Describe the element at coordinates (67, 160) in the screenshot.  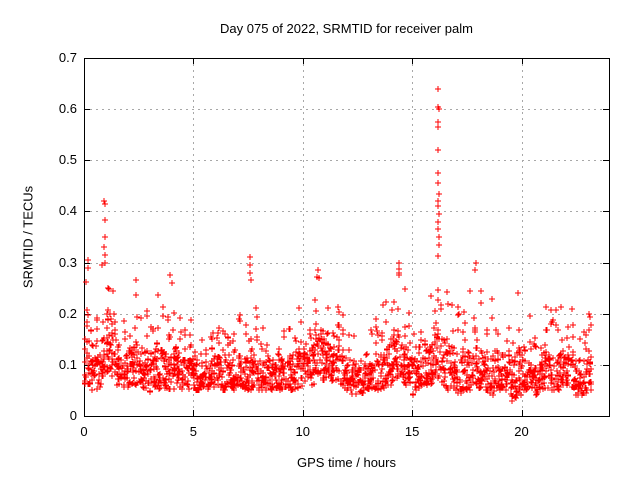
I see `y-tick-label-0.5: 0.5` at that location.